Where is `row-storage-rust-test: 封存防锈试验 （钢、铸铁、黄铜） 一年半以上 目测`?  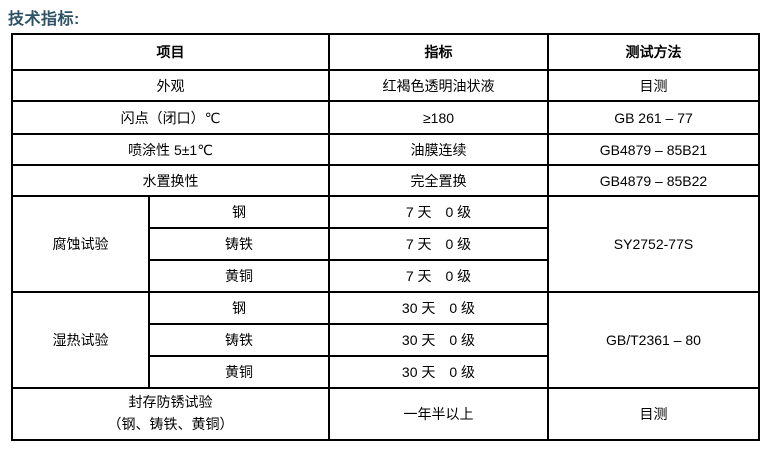 row-storage-rust-test: 封存防锈试验 （钢、铸铁、黄铜） 一年半以上 目测 is located at coordinates (385, 414).